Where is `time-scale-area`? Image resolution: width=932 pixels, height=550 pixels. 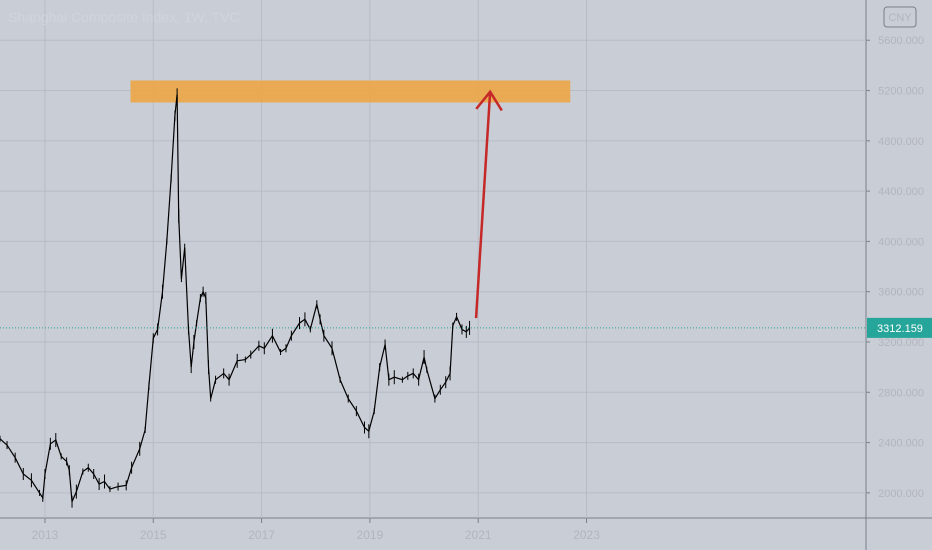
time-scale-area is located at coordinates (466, 534).